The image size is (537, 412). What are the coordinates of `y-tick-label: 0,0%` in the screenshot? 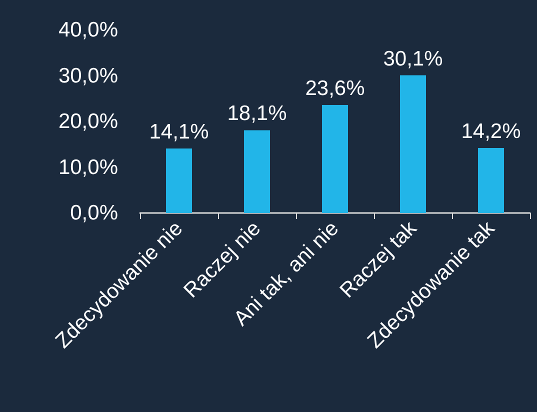 It's located at (94, 213).